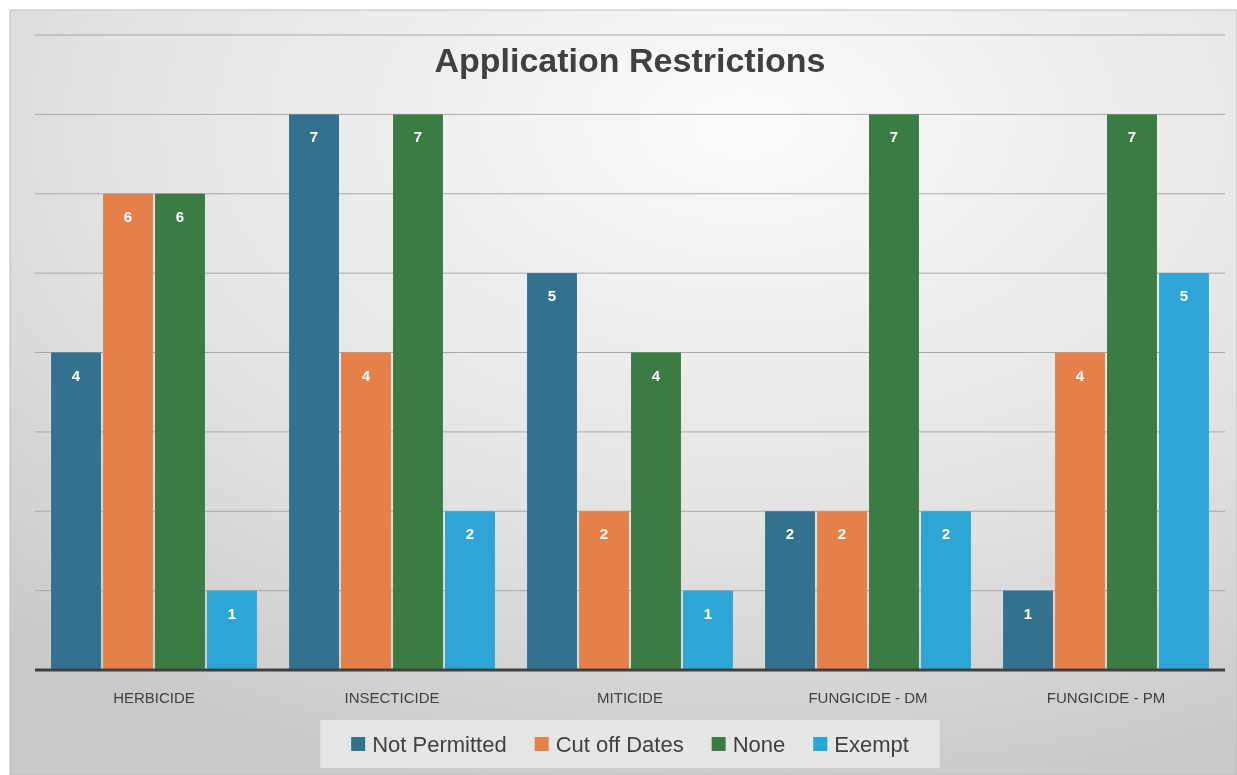 This screenshot has height=775, width=1237. What do you see at coordinates (154, 697) in the screenshot?
I see `x-tick-label: HERBICIDE` at bounding box center [154, 697].